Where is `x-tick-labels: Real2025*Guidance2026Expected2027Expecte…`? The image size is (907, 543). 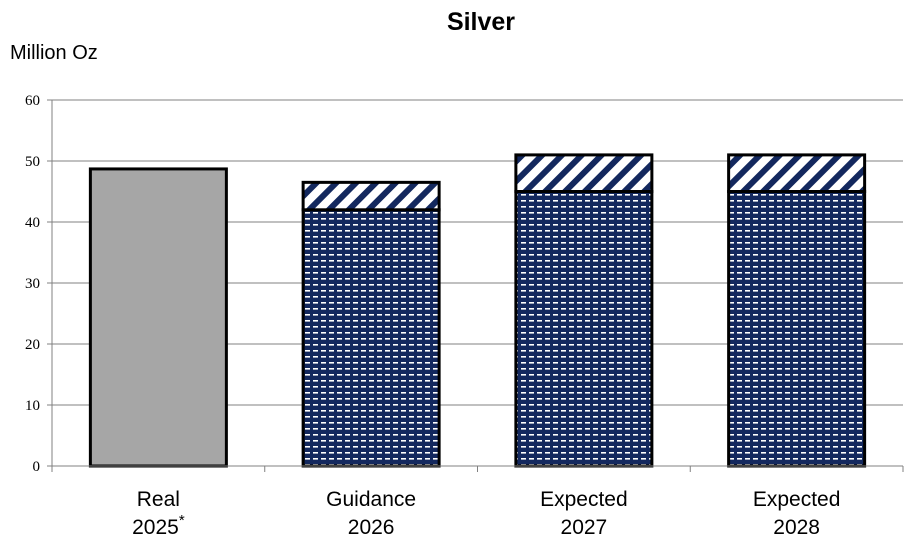 x-tick-labels: Real2025*Guidance2026Expected2027Expecte… is located at coordinates (486, 513).